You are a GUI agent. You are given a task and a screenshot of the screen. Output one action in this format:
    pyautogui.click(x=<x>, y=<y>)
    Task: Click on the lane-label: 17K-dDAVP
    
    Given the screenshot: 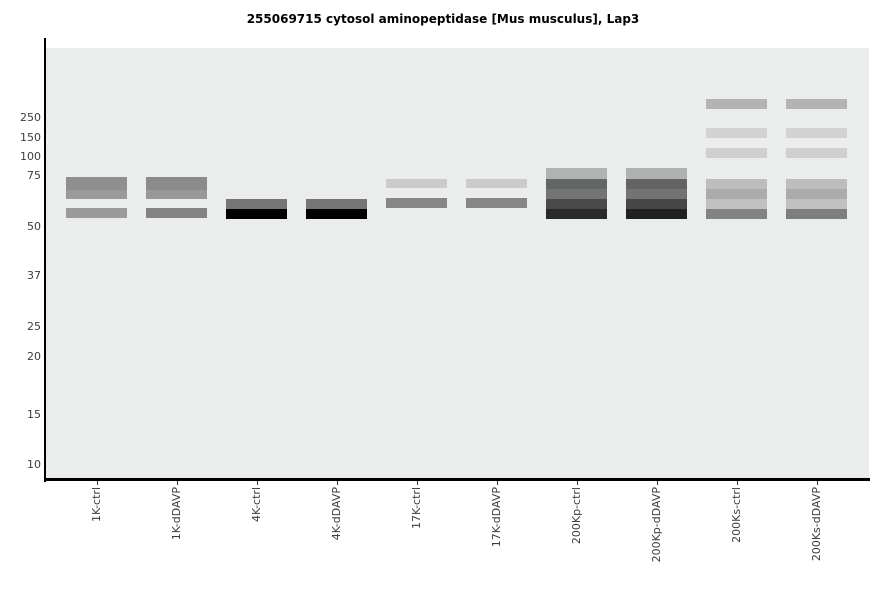 What is the action you would take?
    pyautogui.click(x=496, y=517)
    